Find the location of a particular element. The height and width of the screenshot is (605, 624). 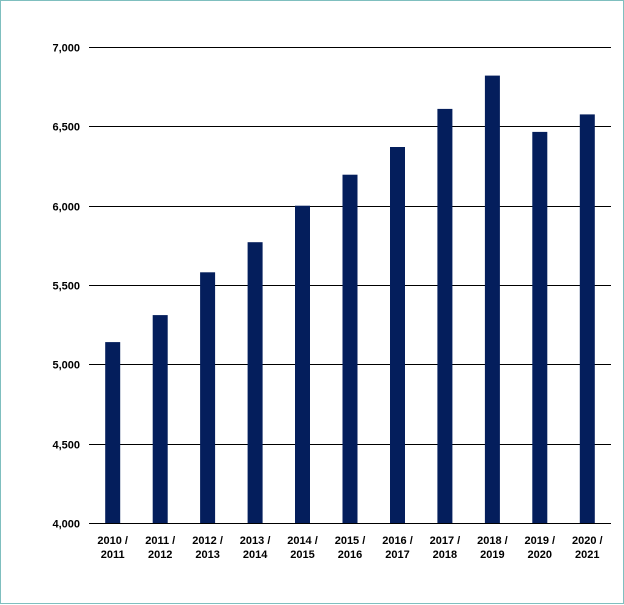

x-tick-label-line: 2019 / is located at coordinates (540, 541).